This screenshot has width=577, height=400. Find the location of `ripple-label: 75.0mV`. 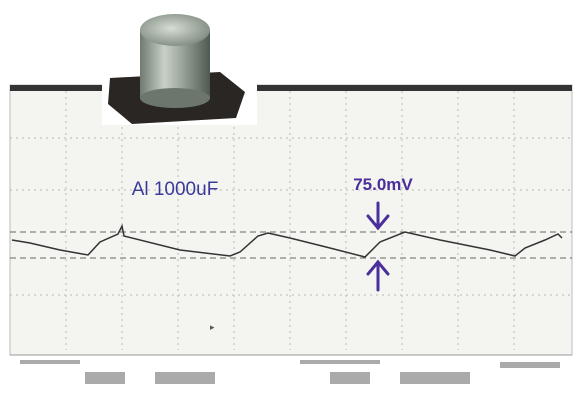

ripple-label: 75.0mV is located at coordinates (383, 184).